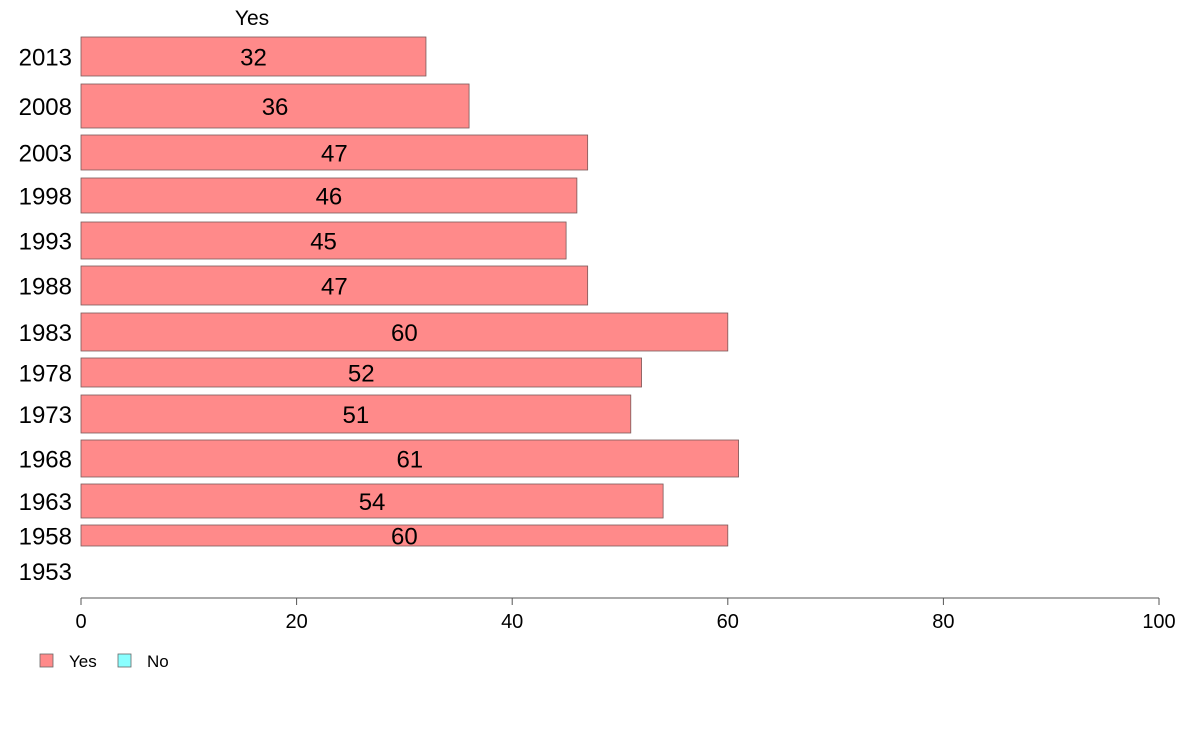  What do you see at coordinates (252, 18) in the screenshot?
I see `panel-title: Yes` at bounding box center [252, 18].